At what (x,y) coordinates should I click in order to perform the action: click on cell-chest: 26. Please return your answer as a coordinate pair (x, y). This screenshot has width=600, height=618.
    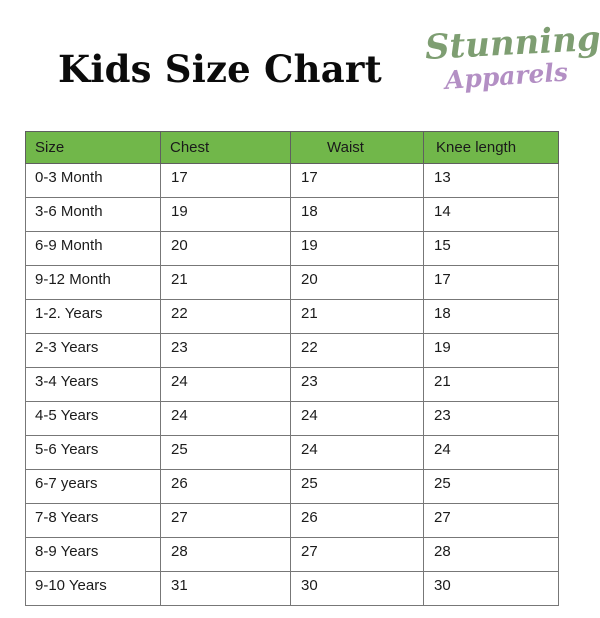
    Looking at the image, I should click on (225, 486).